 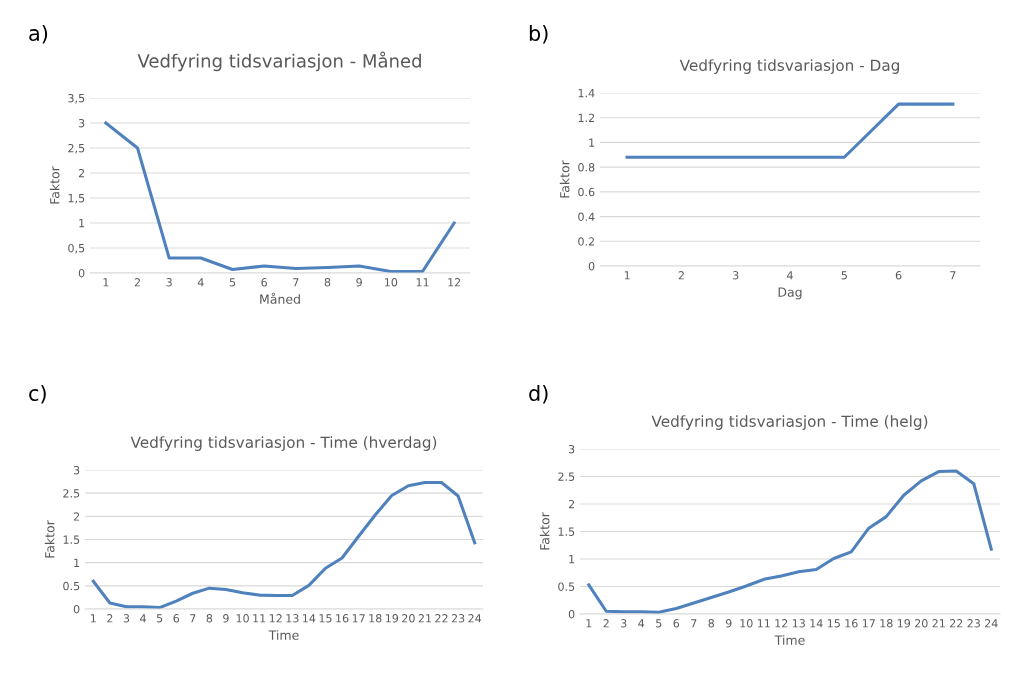 What do you see at coordinates (280, 298) in the screenshot?
I see `x-axis-title: Måned` at bounding box center [280, 298].